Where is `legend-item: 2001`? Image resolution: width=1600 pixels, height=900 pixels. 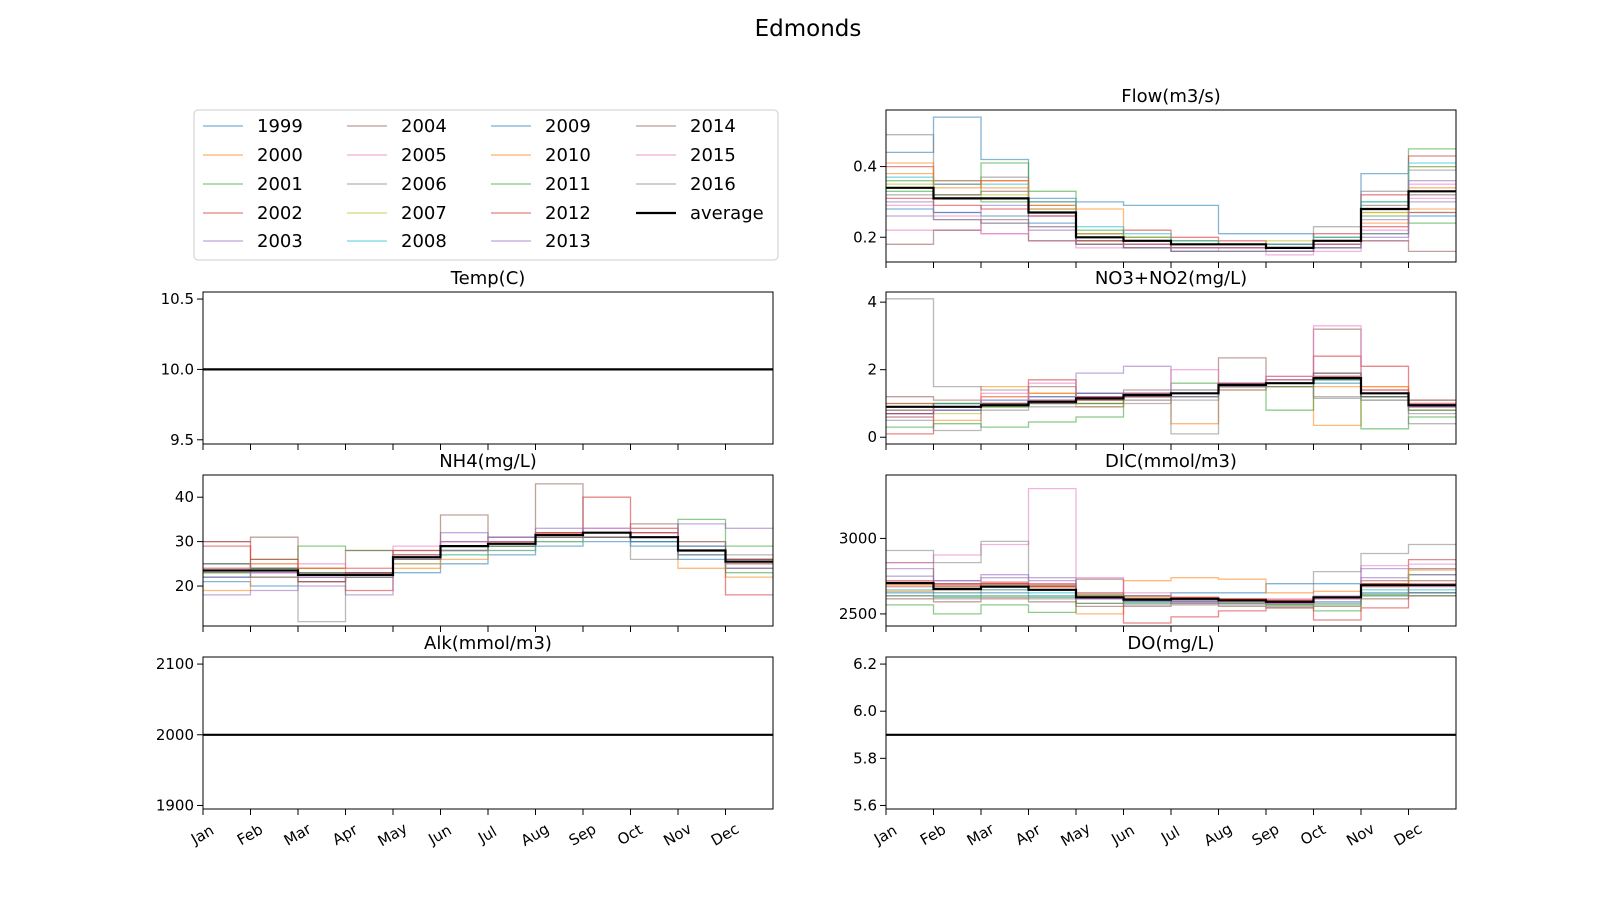
legend-item: 2001 is located at coordinates (253, 184).